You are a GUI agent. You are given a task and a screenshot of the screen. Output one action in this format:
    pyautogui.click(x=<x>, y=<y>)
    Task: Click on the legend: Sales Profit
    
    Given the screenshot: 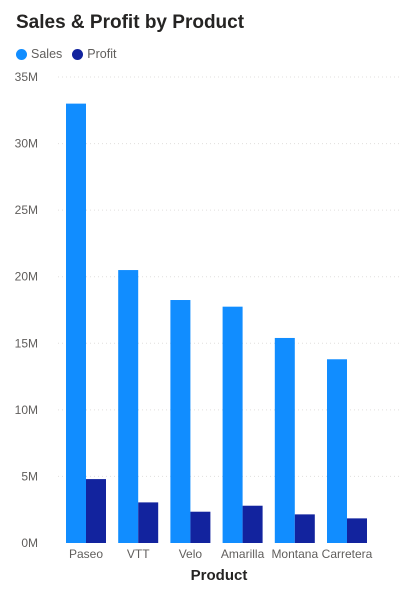 What is the action you would take?
    pyautogui.click(x=66, y=54)
    